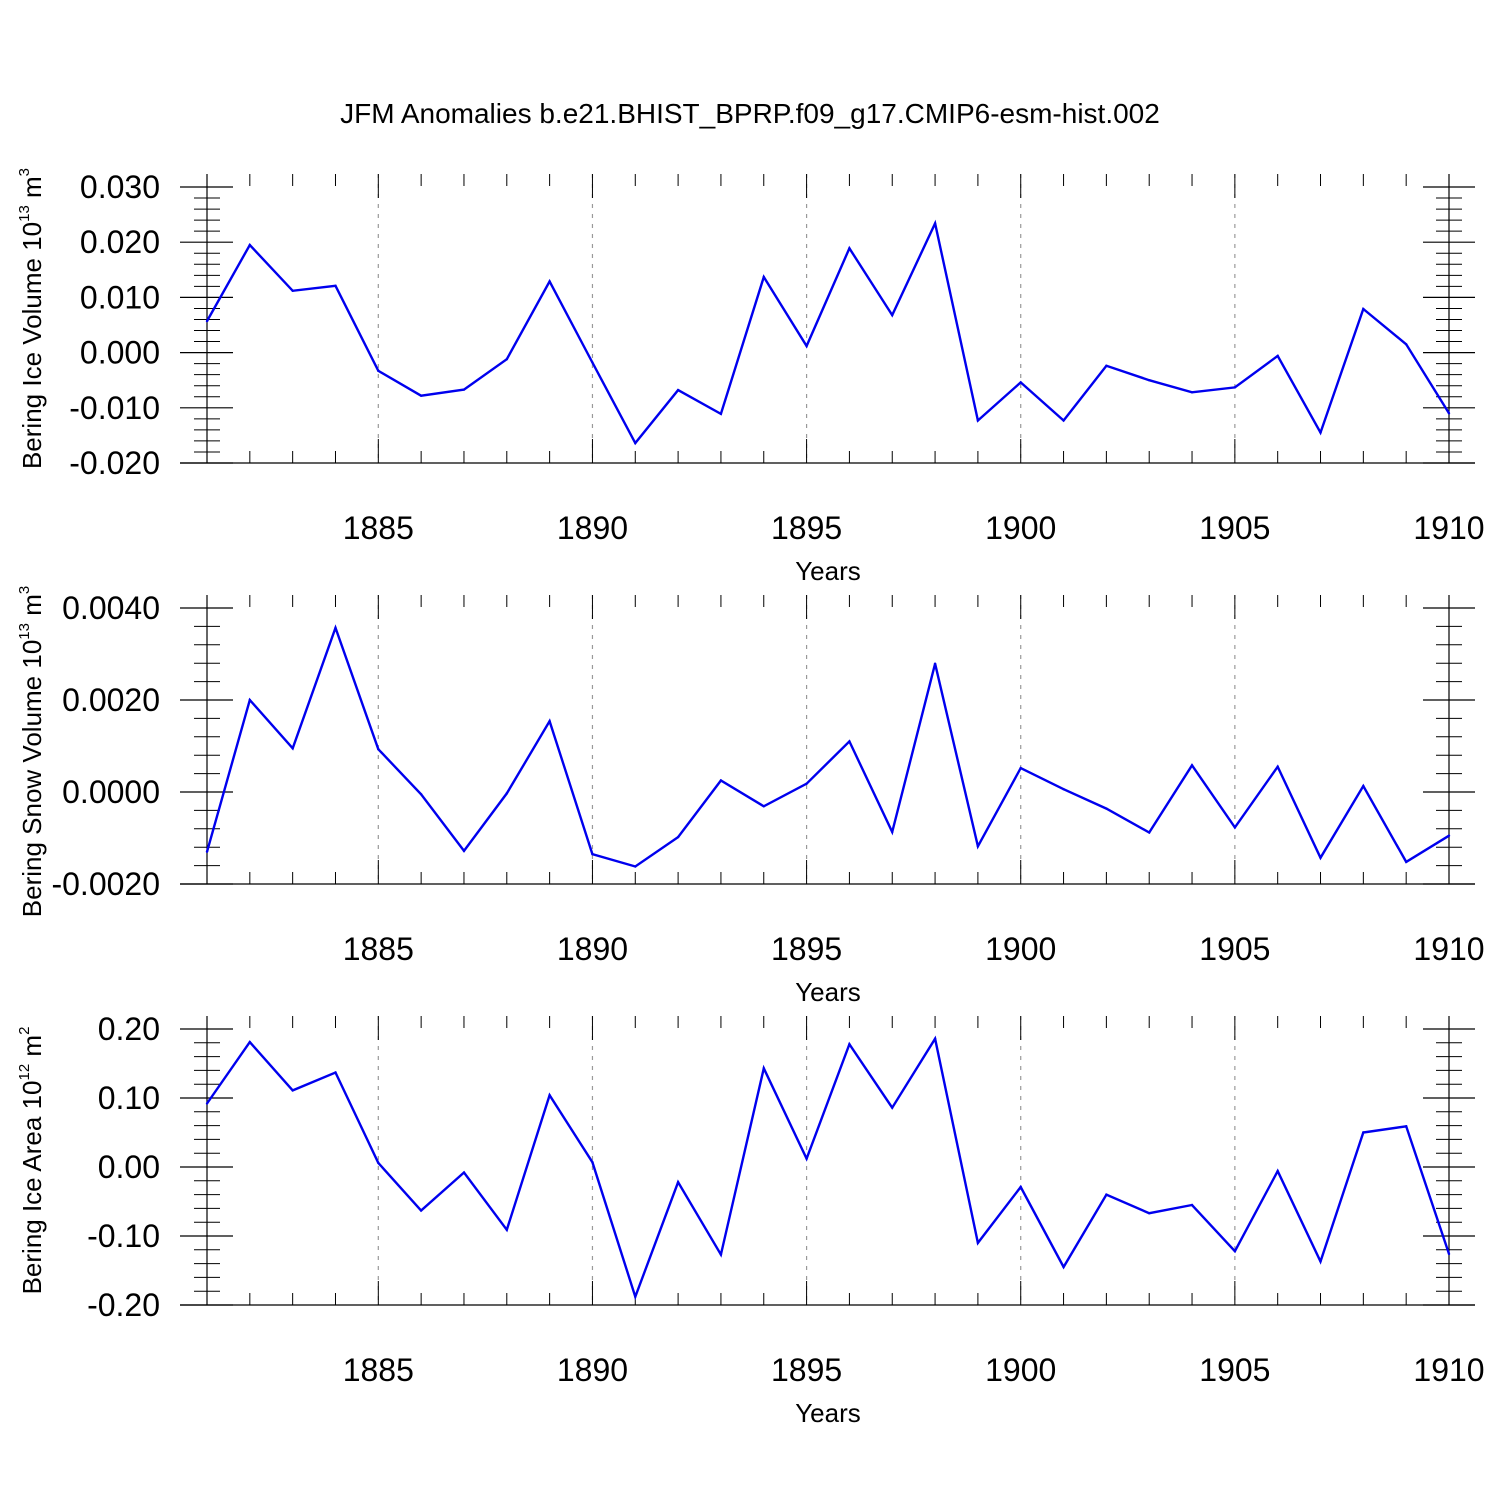  What do you see at coordinates (129, 1029) in the screenshot?
I see `y-tick-label: 0.20` at bounding box center [129, 1029].